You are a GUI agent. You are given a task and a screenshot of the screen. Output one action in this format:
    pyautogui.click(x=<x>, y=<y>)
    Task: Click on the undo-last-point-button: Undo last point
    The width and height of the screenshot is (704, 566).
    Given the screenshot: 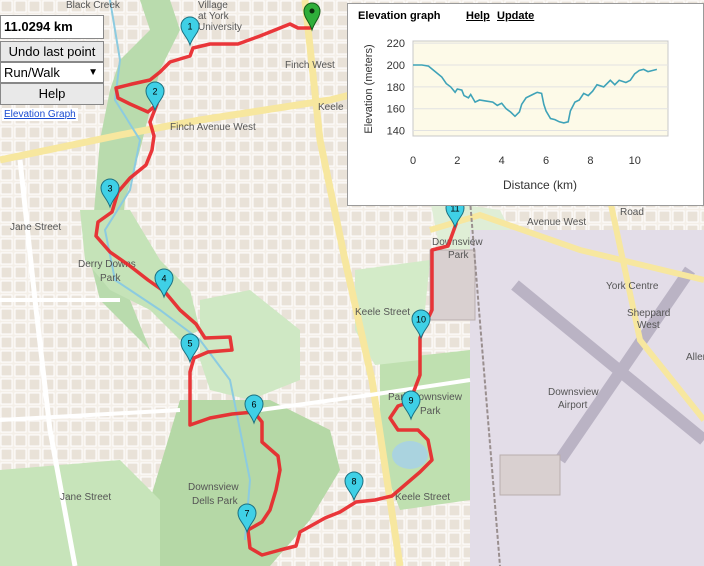 What is the action you would take?
    pyautogui.click(x=52, y=51)
    